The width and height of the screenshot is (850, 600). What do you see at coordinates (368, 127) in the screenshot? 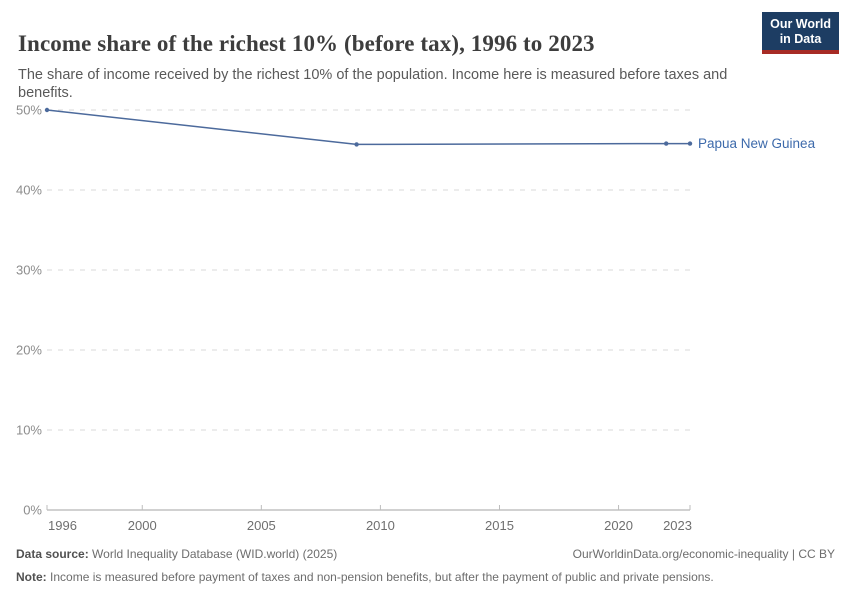
I see `series-line` at bounding box center [368, 127].